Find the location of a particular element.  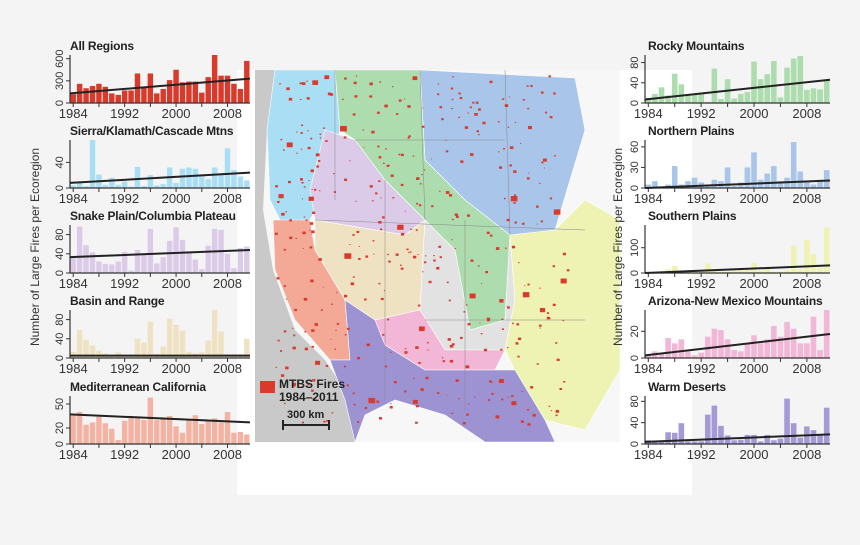

y-tick-label: 60 is located at coordinates (635, 147).